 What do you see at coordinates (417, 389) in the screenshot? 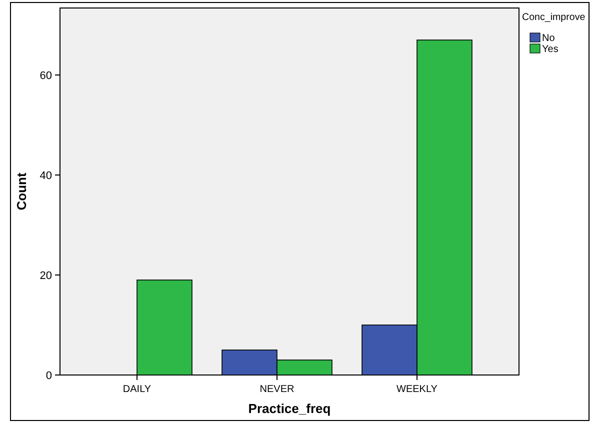
I see `x-tick-label: WEEKLY` at bounding box center [417, 389].